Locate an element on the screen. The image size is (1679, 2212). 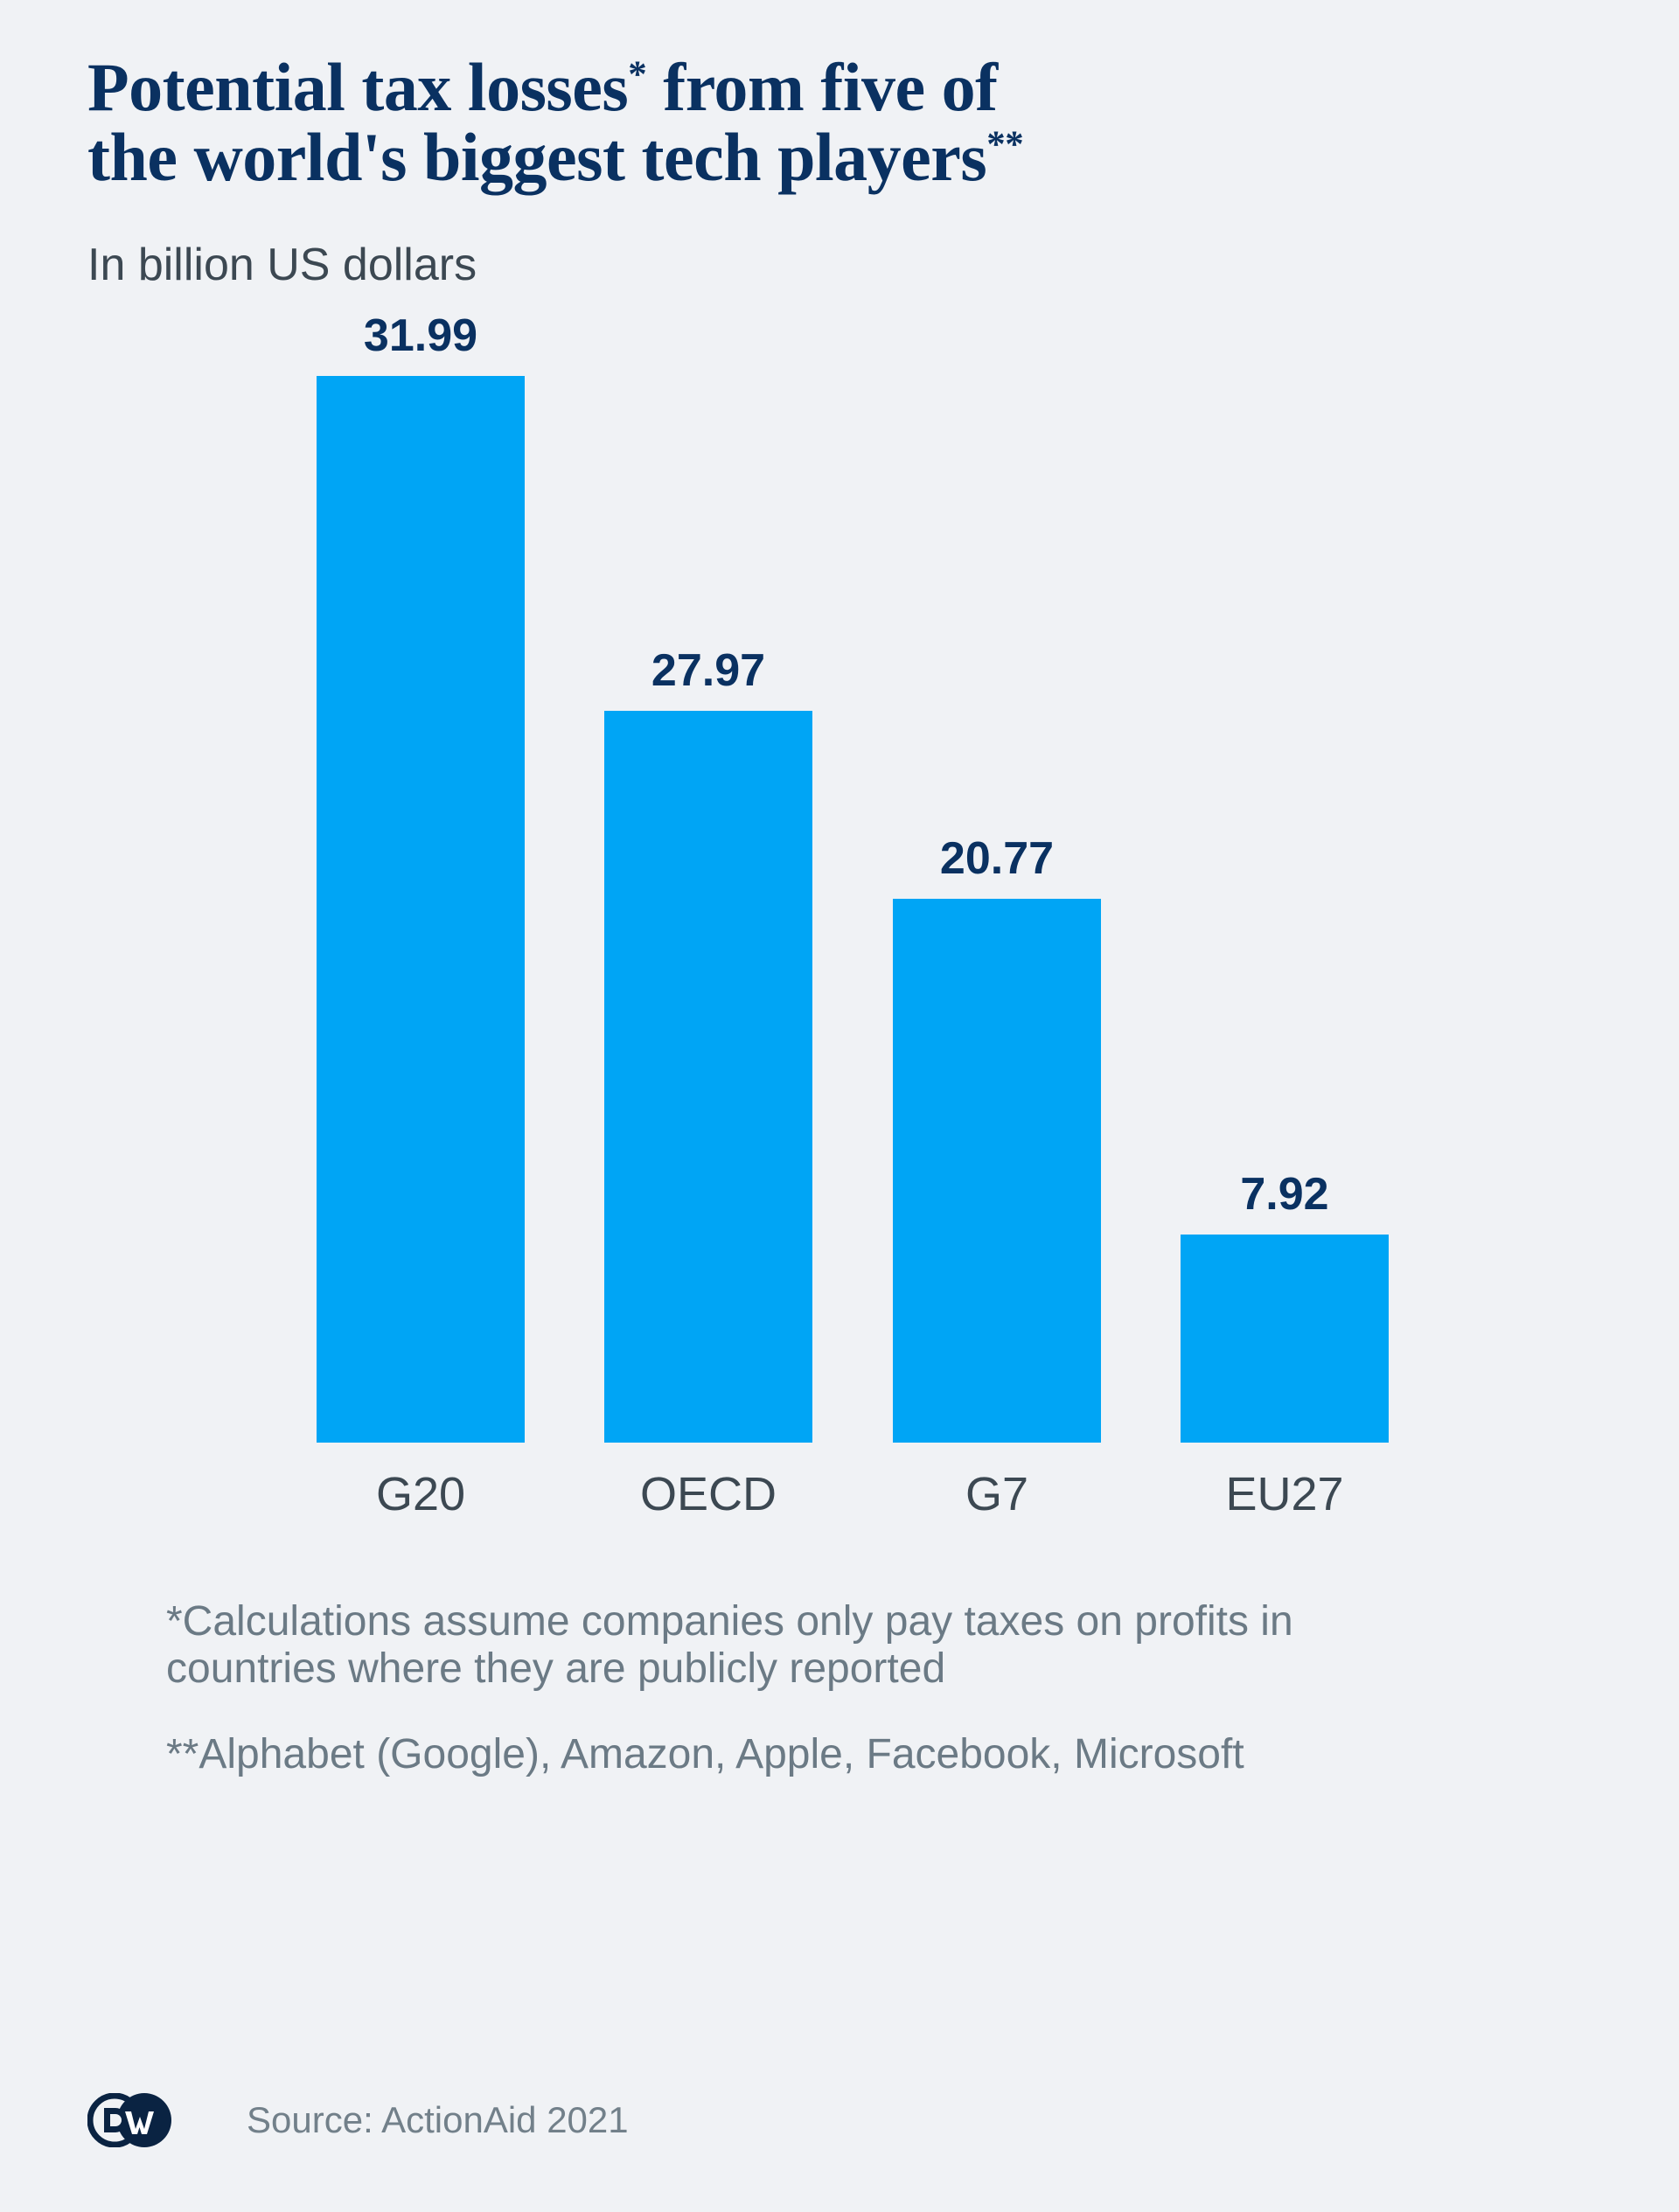
chart-subtitle: In billion US dollars is located at coordinates (282, 265).